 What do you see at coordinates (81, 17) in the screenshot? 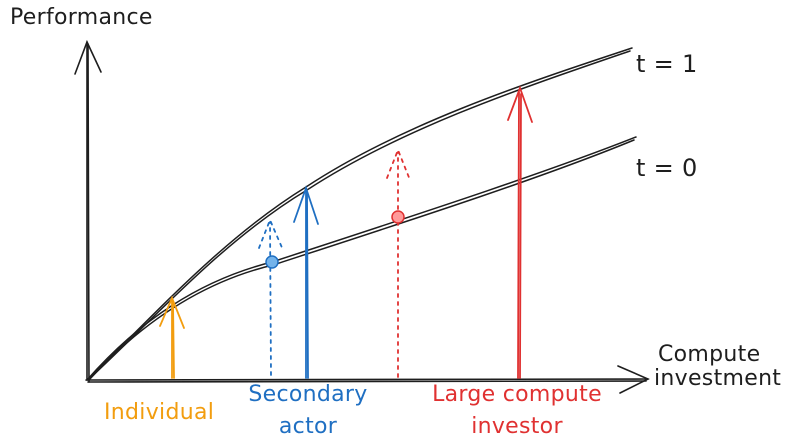
I see `y-axis-label: Performance` at bounding box center [81, 17].